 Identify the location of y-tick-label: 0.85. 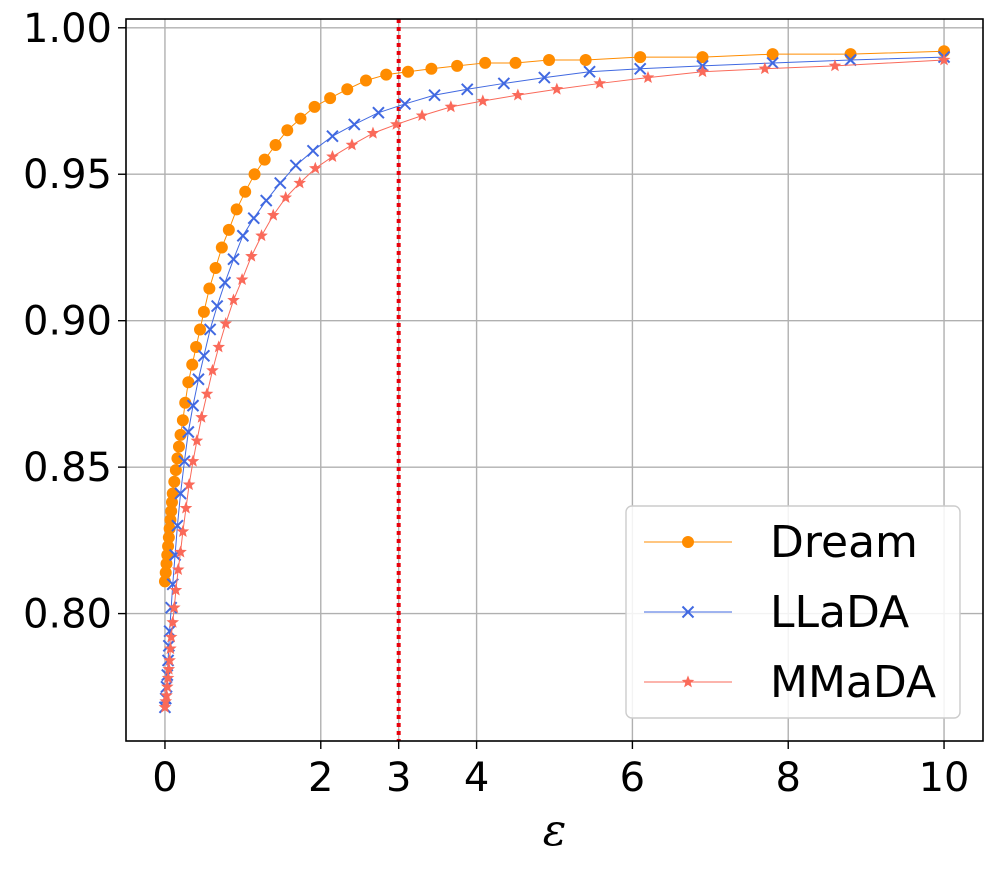
(67, 468).